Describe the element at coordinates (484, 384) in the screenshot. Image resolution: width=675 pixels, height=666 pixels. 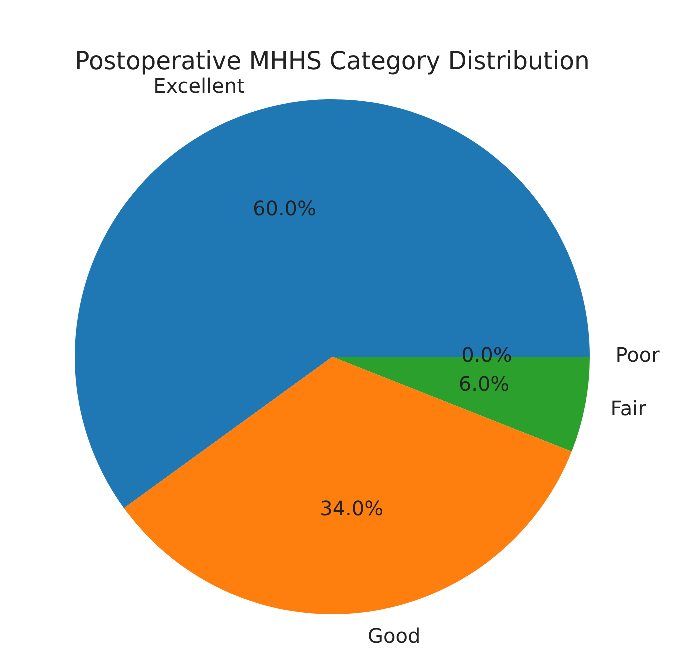
I see `data-label: 6.0%` at that location.